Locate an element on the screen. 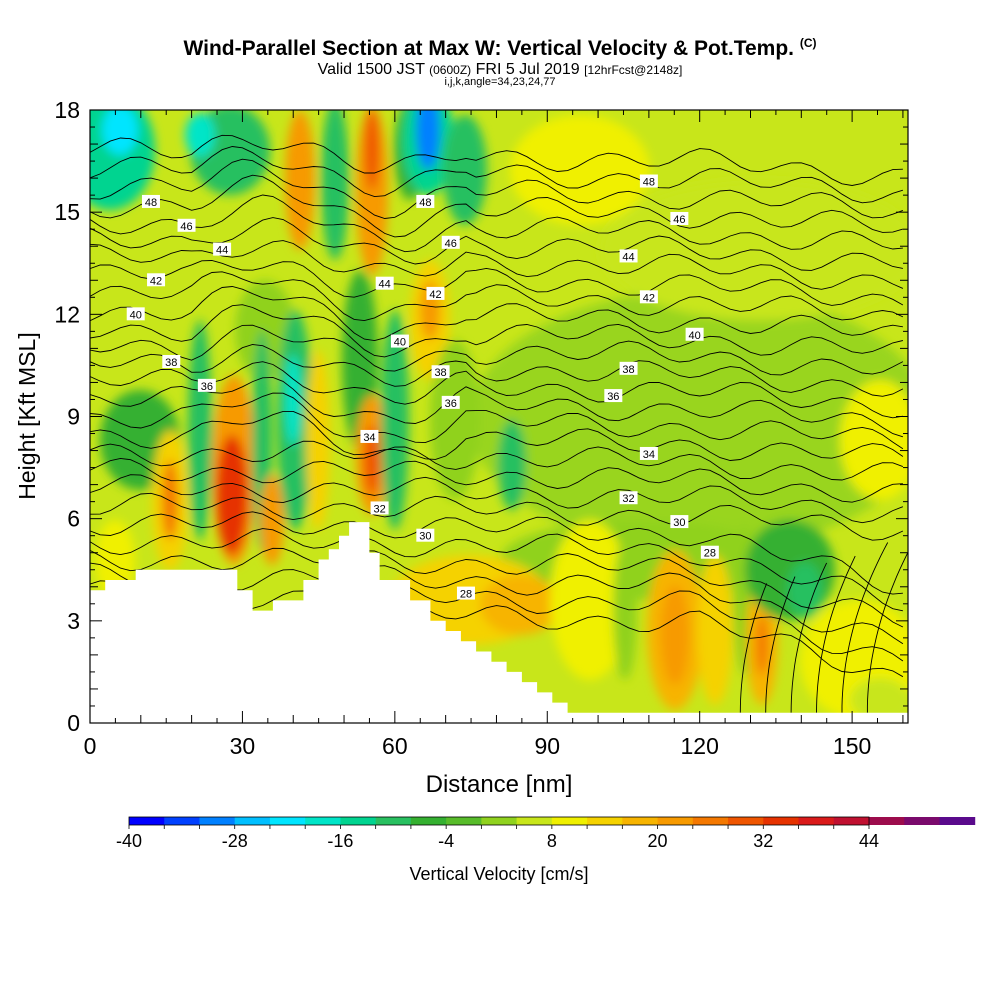  contour-label: 40 is located at coordinates (135, 314).